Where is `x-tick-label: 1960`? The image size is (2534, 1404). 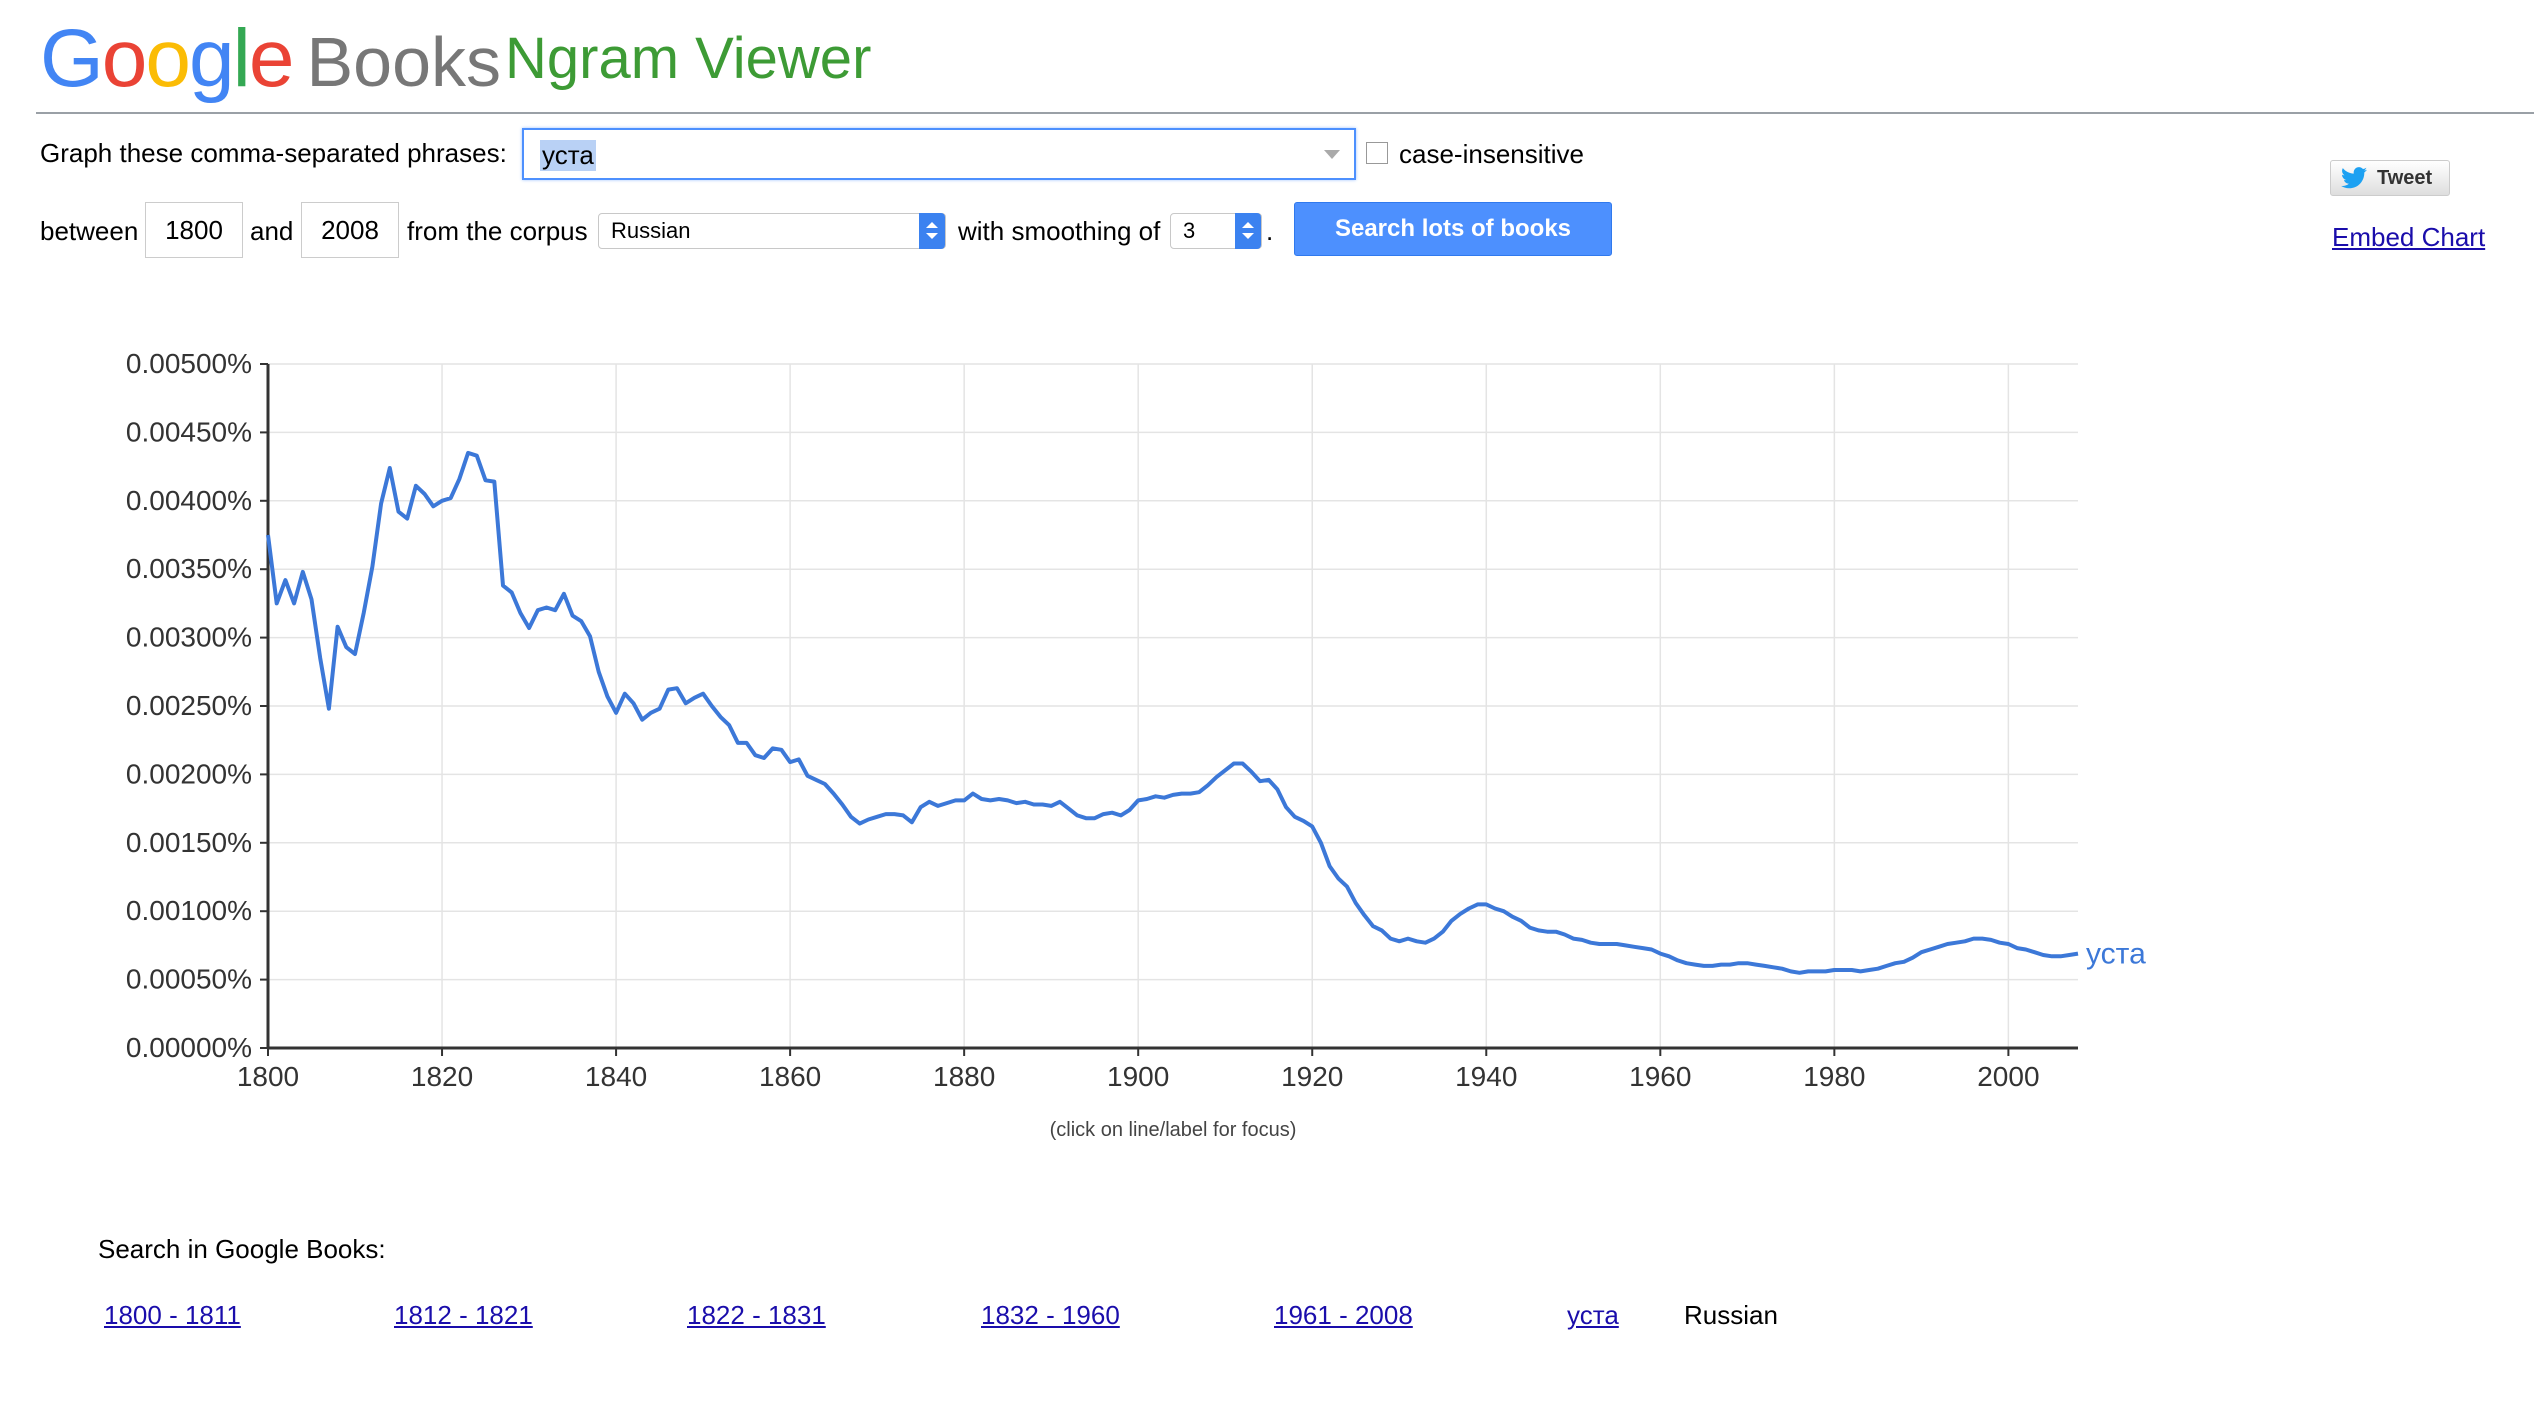
x-tick-label: 1960 is located at coordinates (1660, 1076).